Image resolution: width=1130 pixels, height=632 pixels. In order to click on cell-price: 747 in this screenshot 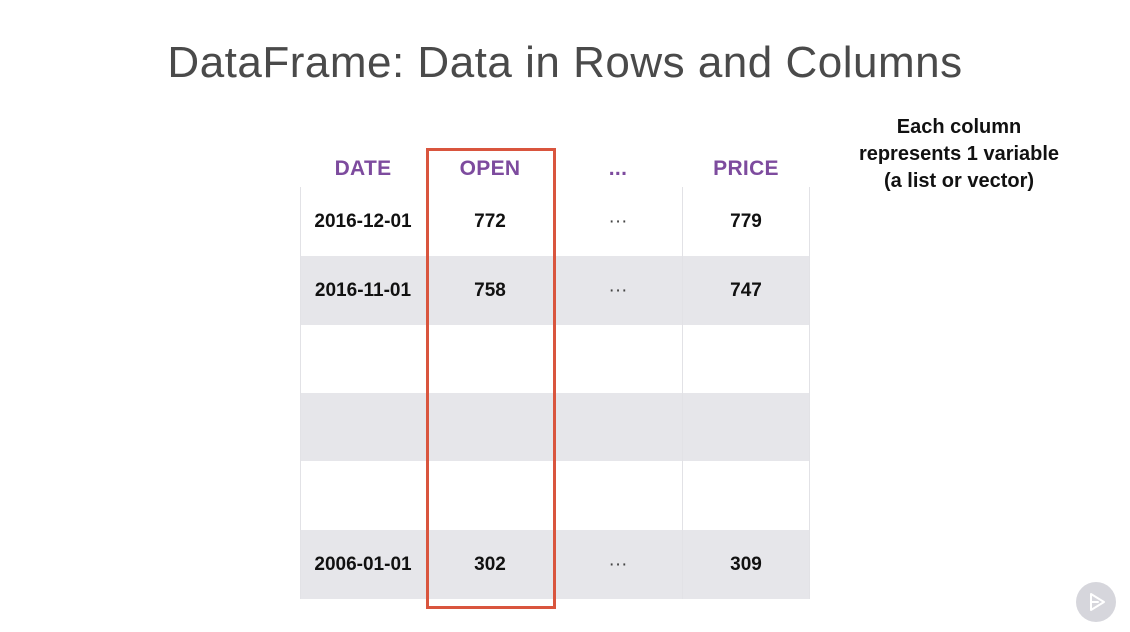, I will do `click(746, 290)`.